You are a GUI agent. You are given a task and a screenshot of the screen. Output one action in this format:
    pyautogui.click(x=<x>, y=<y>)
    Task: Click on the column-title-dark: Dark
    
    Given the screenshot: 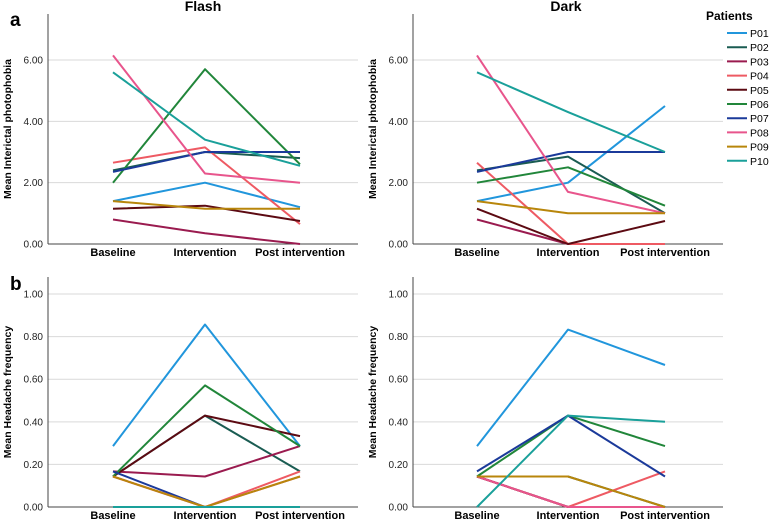 What is the action you would take?
    pyautogui.click(x=565, y=7)
    